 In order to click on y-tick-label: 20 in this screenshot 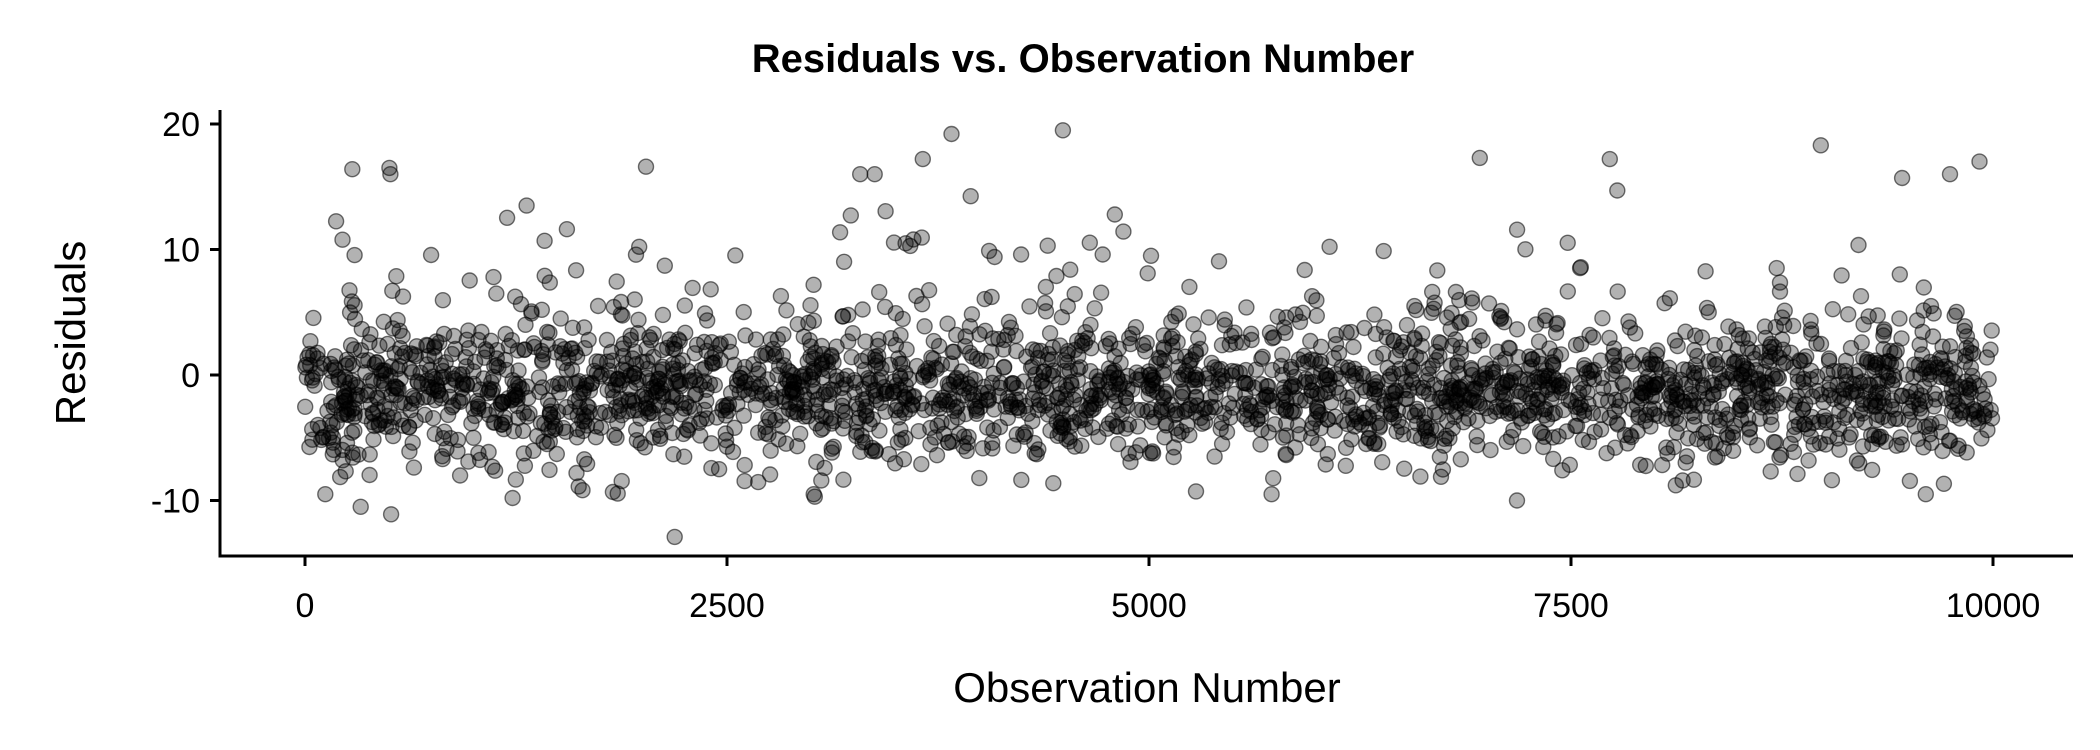, I will do `click(181, 125)`.